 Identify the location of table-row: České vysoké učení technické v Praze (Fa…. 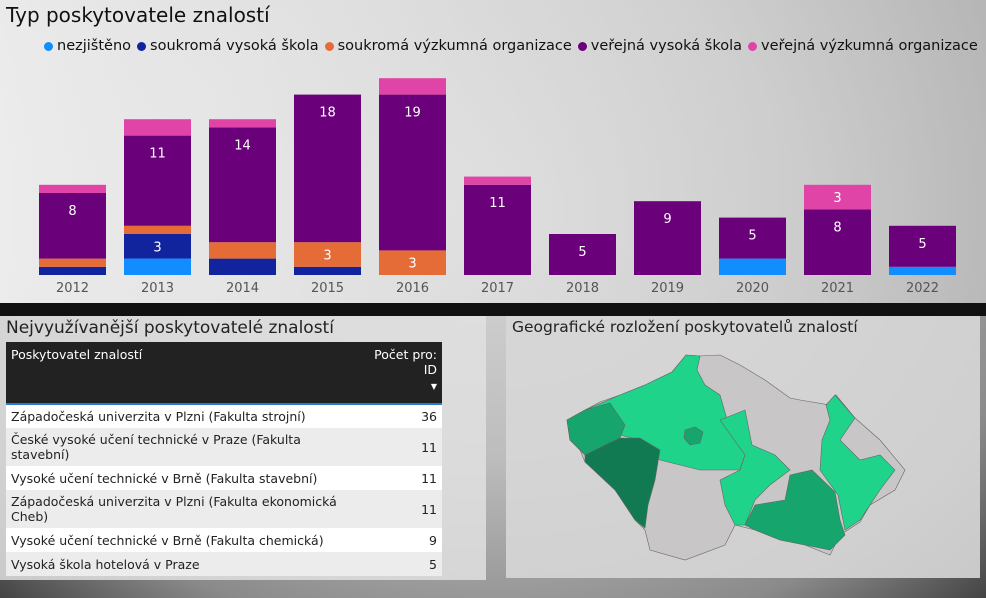
(224, 447).